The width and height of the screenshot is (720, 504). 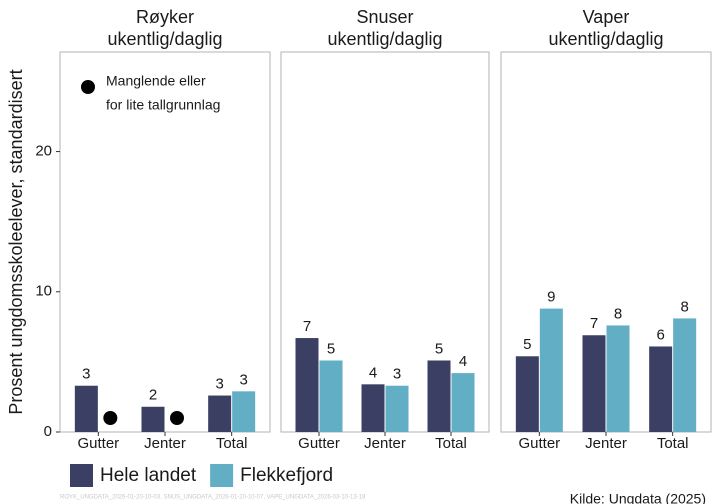 What do you see at coordinates (43, 291) in the screenshot?
I see `y-tick-label: 10` at bounding box center [43, 291].